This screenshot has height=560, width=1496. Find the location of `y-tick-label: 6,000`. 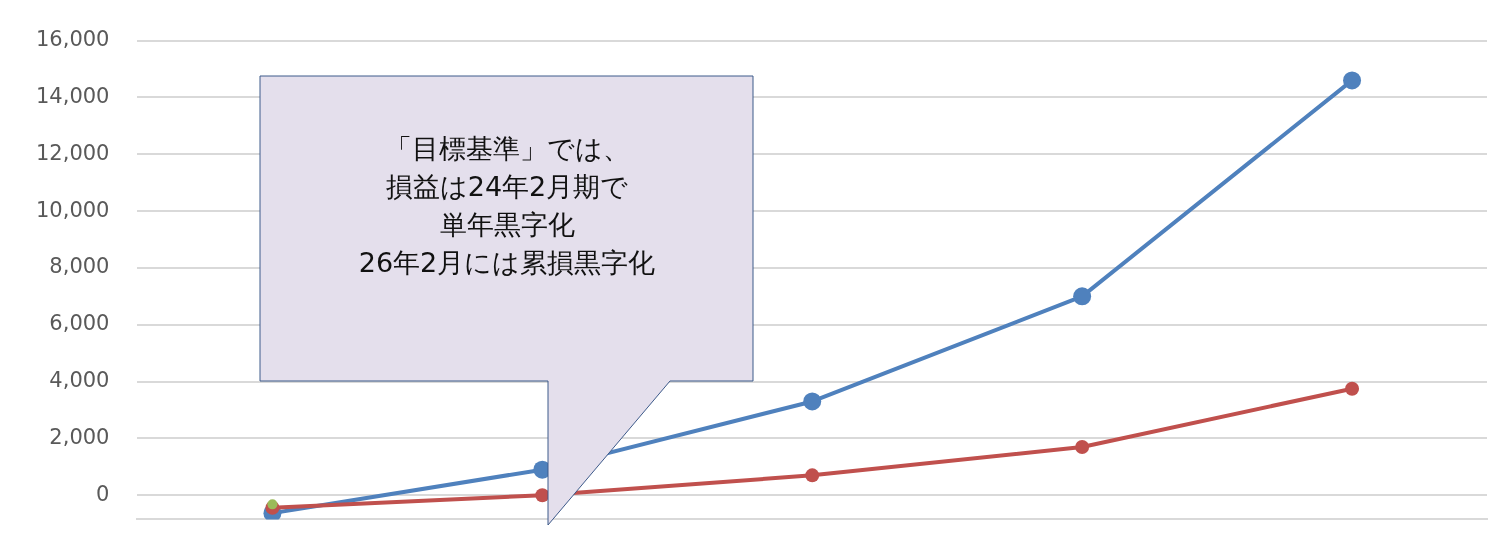

y-tick-label: 6,000 is located at coordinates (79, 323).